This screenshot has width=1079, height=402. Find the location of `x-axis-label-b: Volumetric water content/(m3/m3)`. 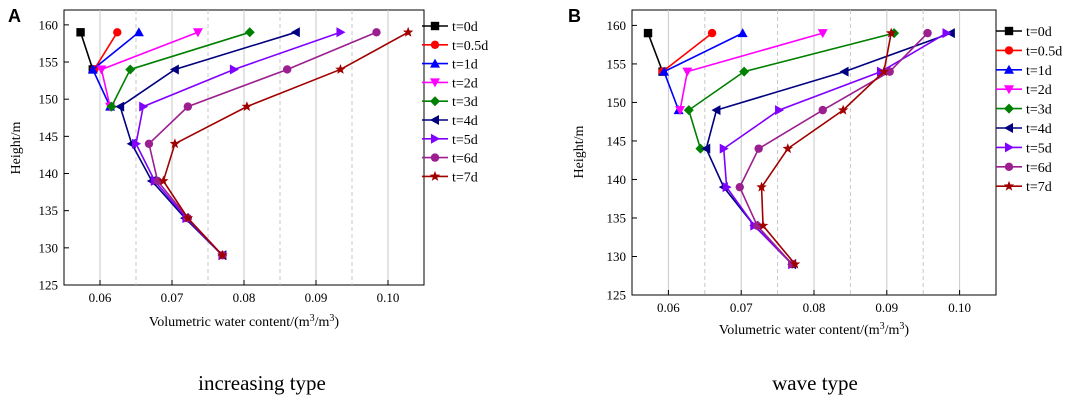

x-axis-label-b: Volumetric water content/(m3/m3) is located at coordinates (814, 329).